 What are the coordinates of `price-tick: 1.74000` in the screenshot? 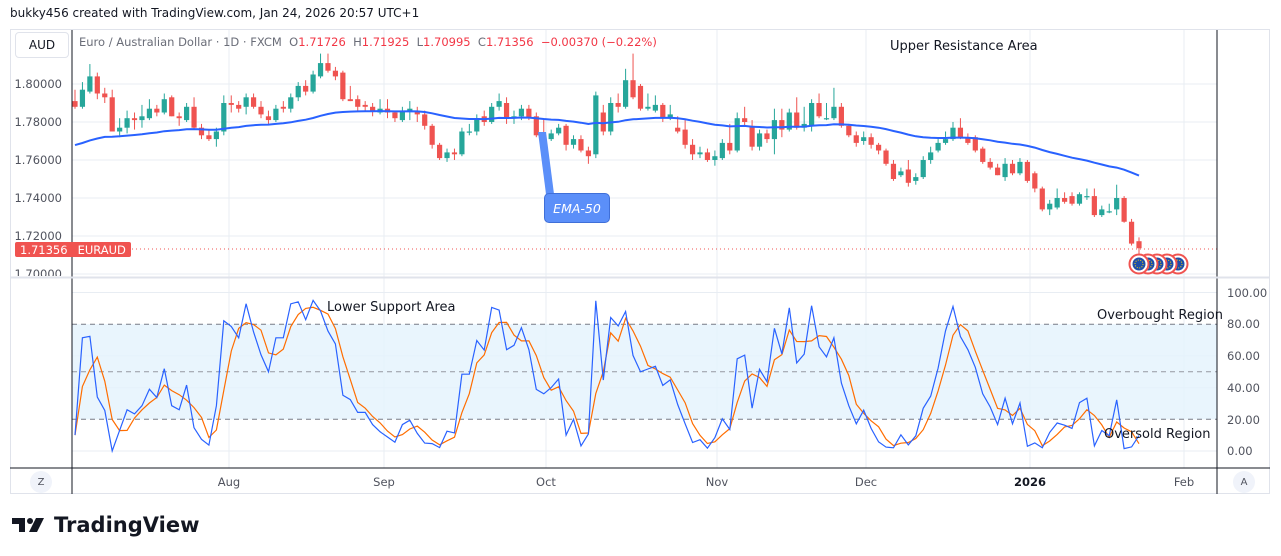 It's located at (38, 198).